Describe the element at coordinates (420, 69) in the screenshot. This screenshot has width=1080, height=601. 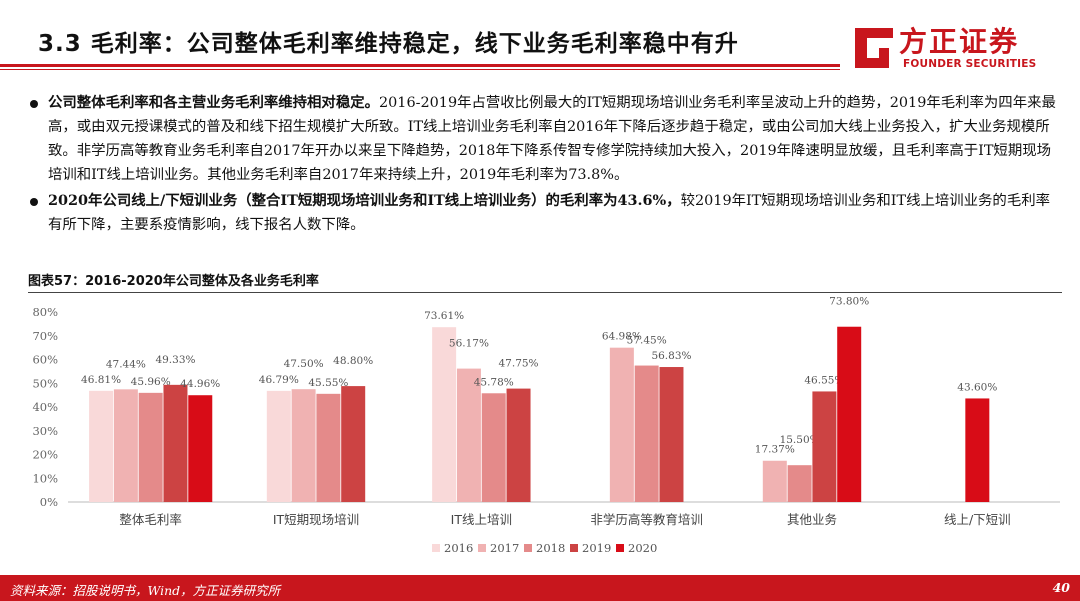
I see `title-divider-thin` at that location.